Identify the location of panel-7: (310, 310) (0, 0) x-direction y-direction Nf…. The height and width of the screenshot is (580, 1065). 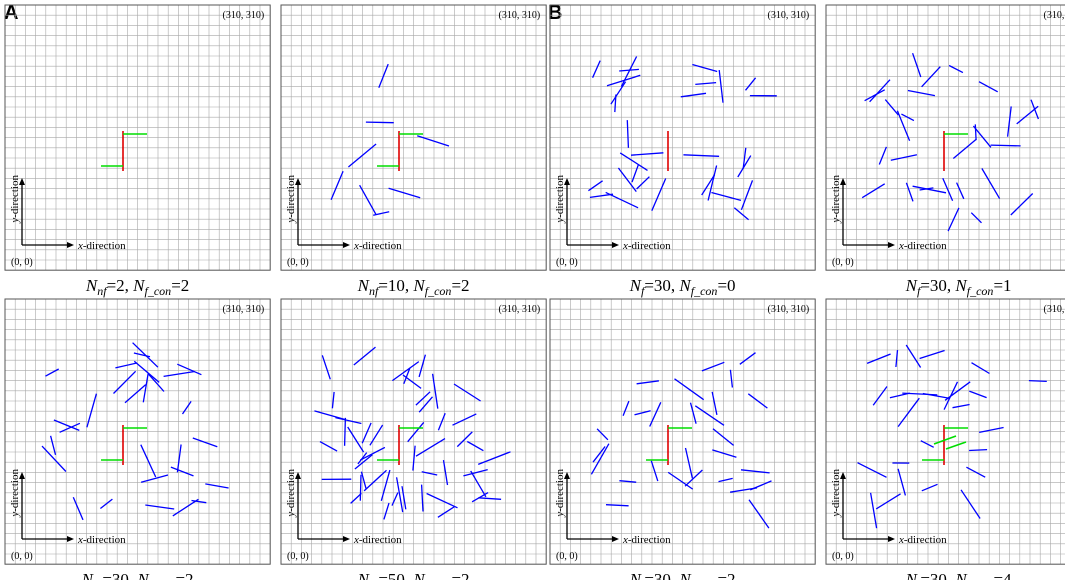
(682, 439).